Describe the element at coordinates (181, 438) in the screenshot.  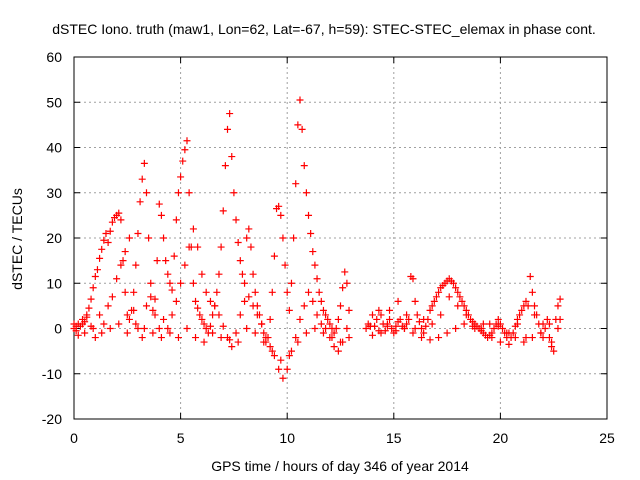
I see `x-tick-label: 5` at that location.